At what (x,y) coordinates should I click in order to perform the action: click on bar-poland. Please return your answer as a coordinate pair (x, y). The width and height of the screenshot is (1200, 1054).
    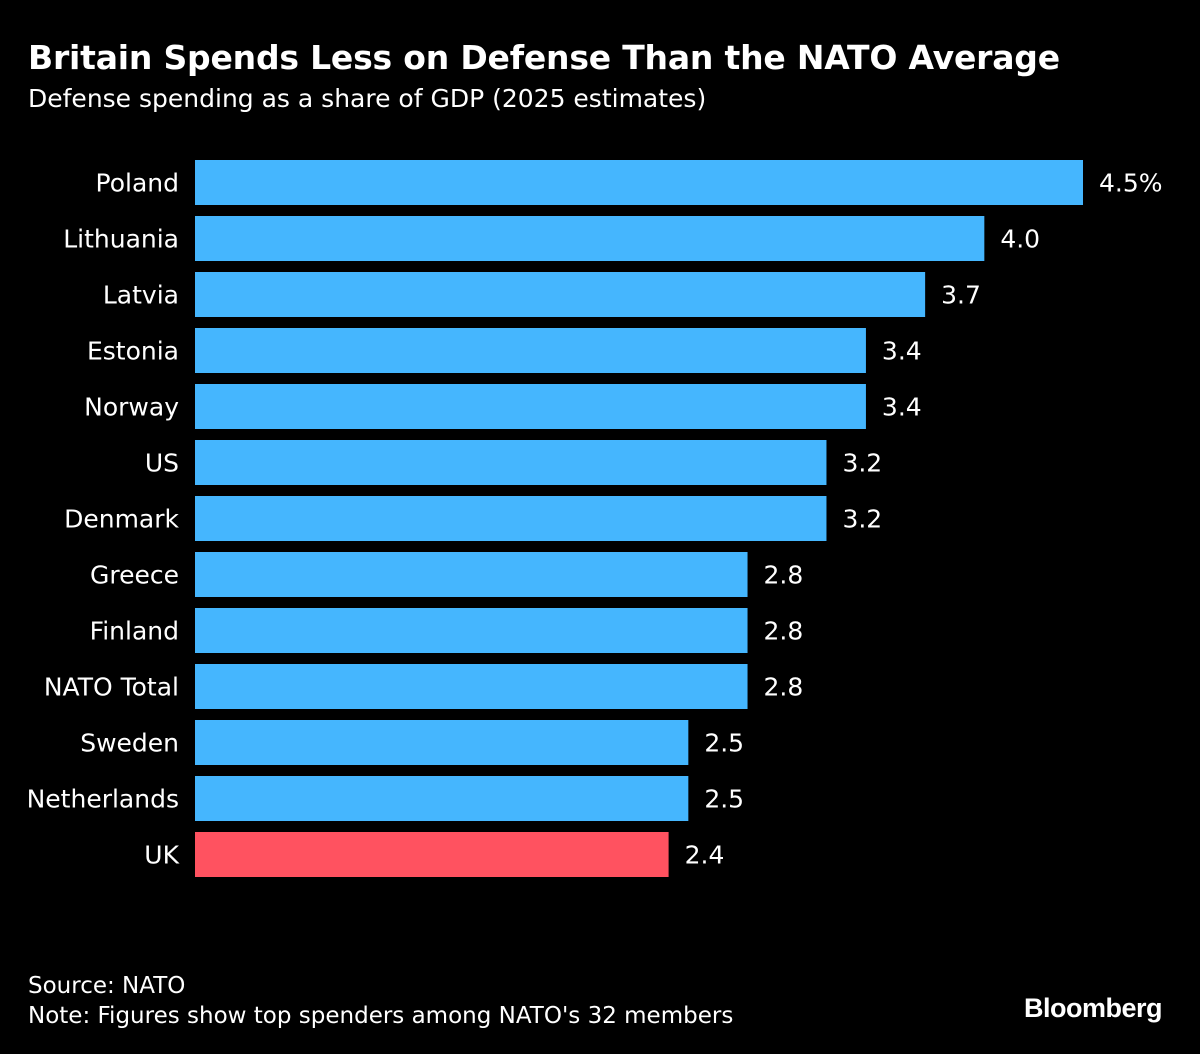
    Looking at the image, I should click on (639, 182).